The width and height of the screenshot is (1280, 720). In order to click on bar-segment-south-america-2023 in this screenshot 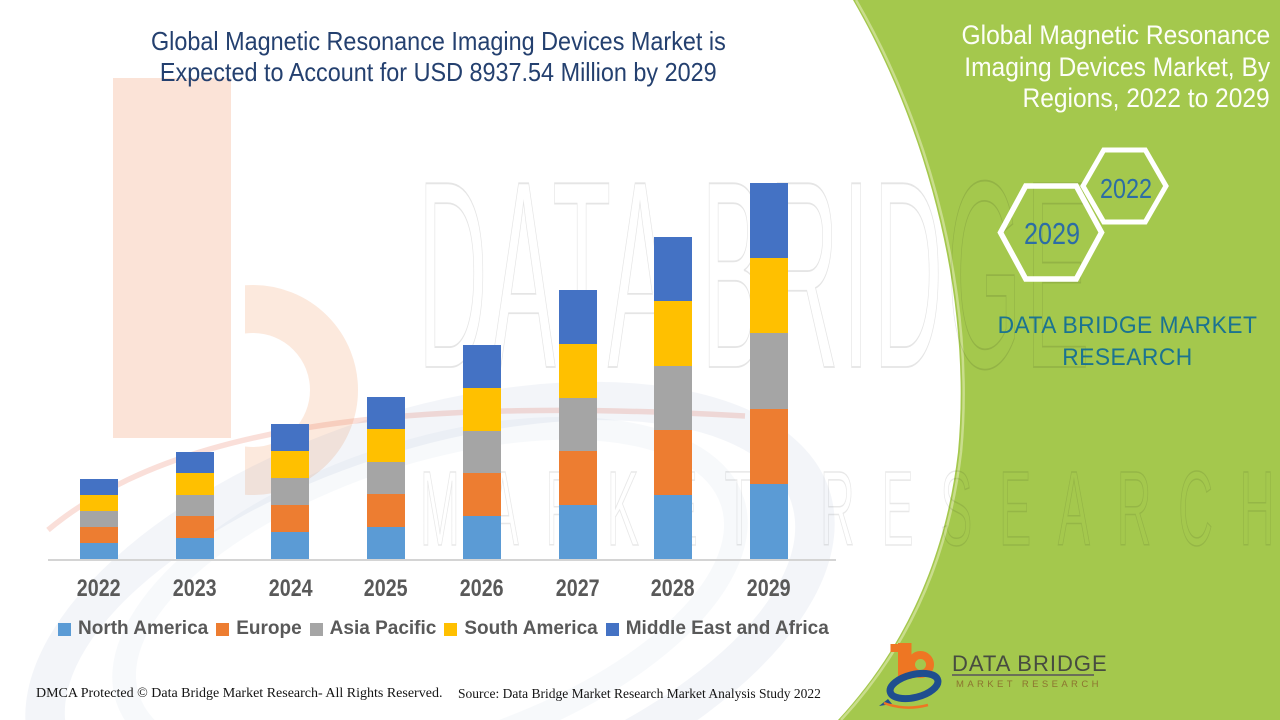, I will do `click(194, 484)`.